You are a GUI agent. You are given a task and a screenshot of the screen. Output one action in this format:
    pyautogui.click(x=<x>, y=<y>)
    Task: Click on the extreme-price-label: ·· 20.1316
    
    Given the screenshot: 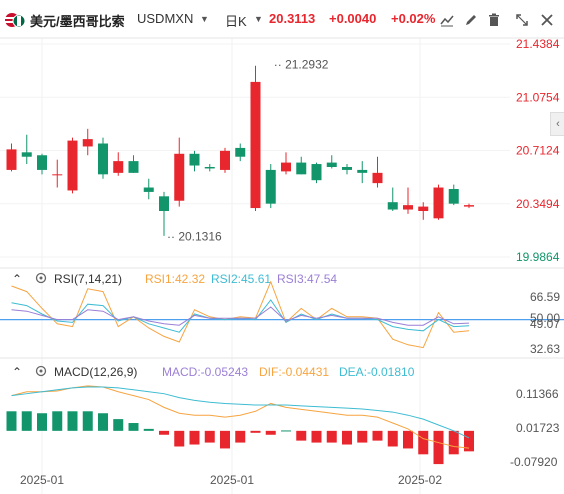 What is the action you would take?
    pyautogui.click(x=194, y=237)
    